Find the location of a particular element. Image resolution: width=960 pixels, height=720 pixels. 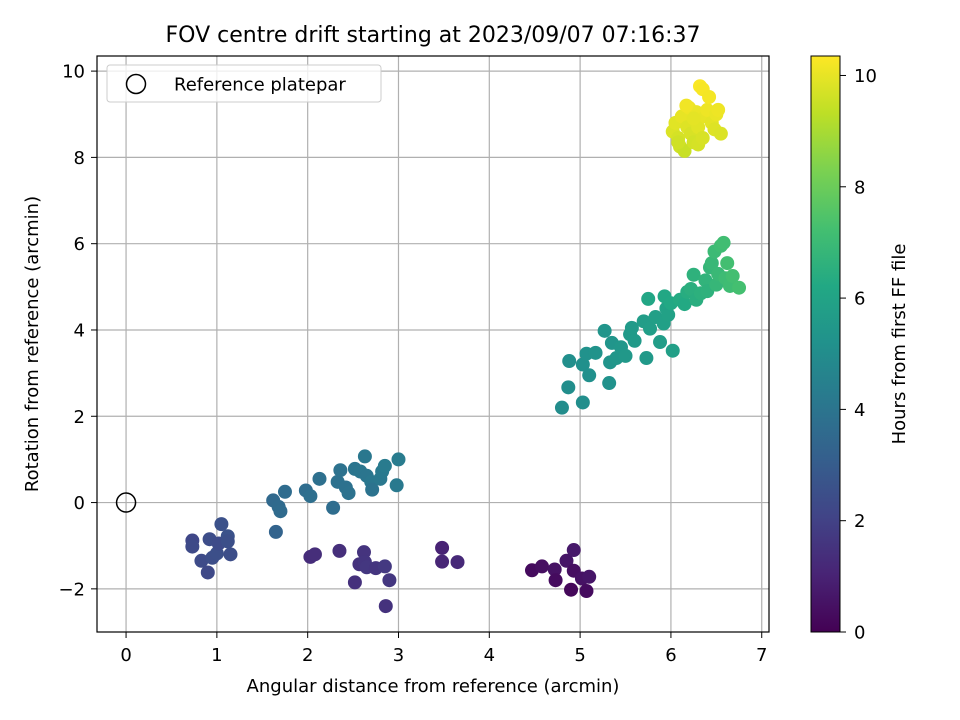

colorbar-tick-label: 0 is located at coordinates (859, 633).